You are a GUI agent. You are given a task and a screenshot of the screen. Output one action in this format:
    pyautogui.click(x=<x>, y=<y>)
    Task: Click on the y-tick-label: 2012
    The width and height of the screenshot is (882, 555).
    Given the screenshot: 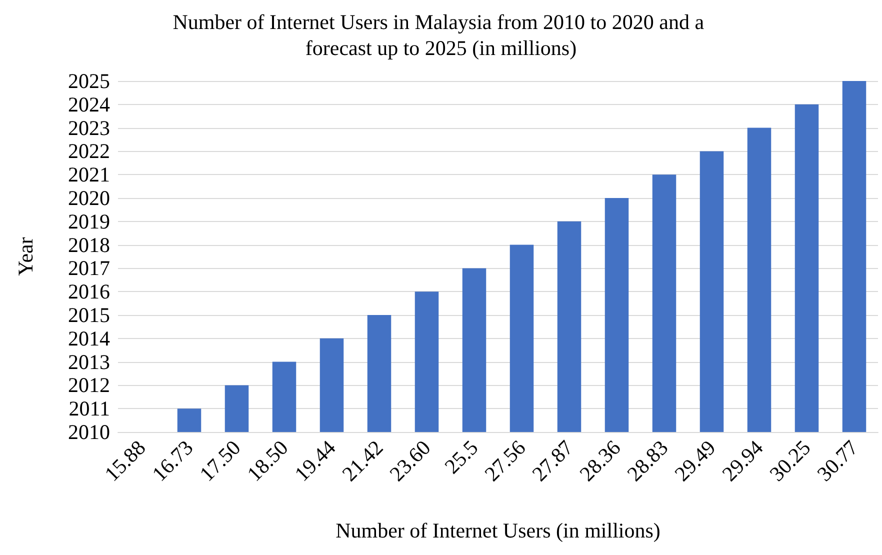 What is the action you would take?
    pyautogui.click(x=89, y=385)
    